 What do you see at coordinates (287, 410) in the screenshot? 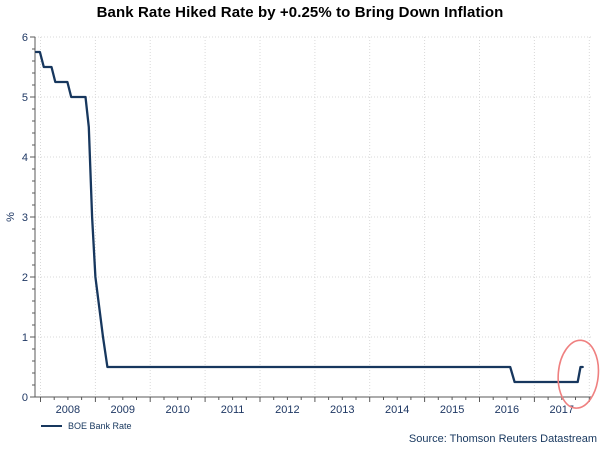
I see `x-tick-label: 2012` at bounding box center [287, 410].